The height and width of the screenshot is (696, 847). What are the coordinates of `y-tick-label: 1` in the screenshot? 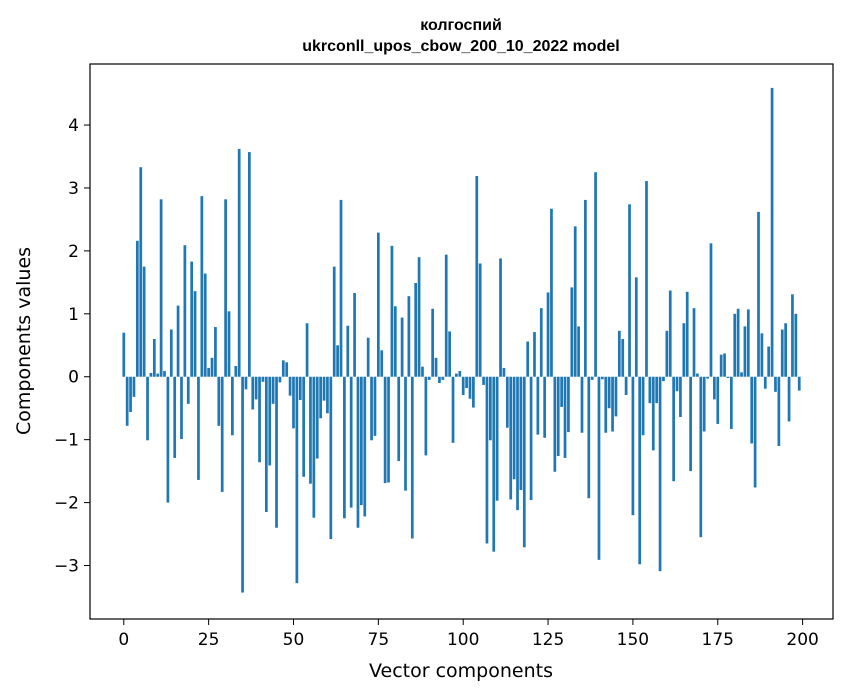 It's located at (73, 315).